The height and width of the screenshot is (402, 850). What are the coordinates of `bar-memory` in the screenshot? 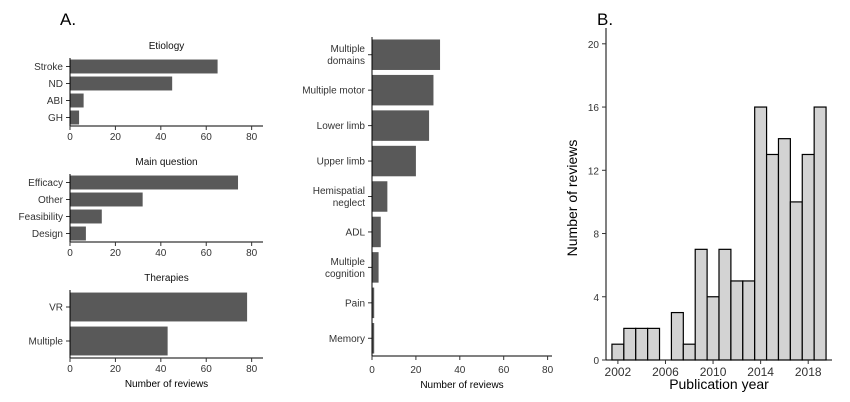 It's located at (373, 338).